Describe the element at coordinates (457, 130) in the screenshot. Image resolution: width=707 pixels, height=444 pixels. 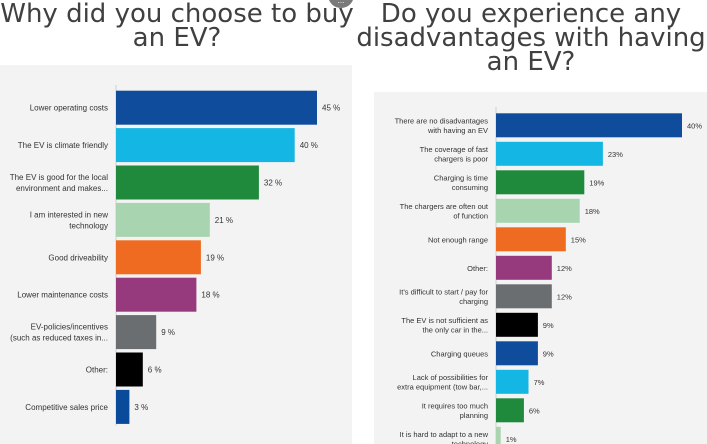
I see `category-label: with having an EV` at that location.